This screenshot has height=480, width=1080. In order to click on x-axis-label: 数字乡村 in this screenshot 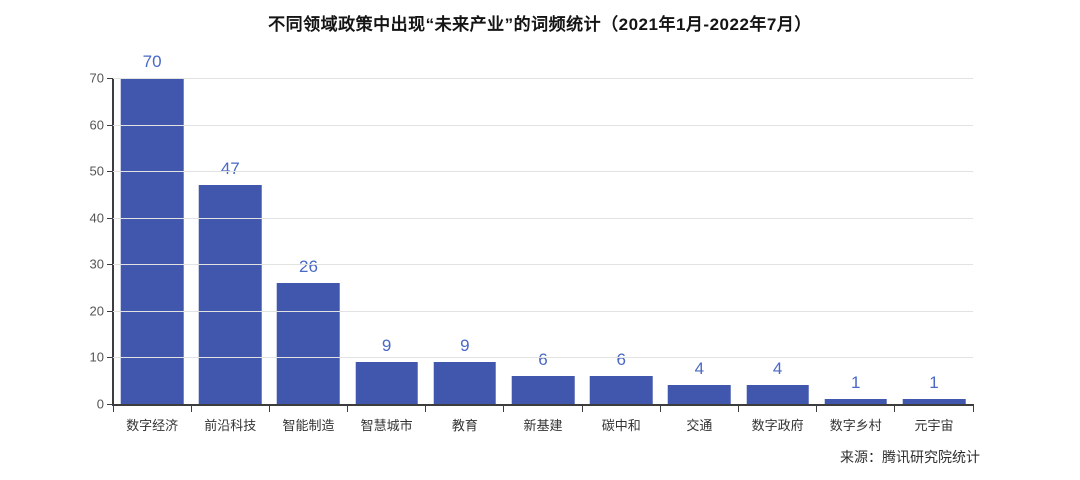, I will do `click(855, 425)`.